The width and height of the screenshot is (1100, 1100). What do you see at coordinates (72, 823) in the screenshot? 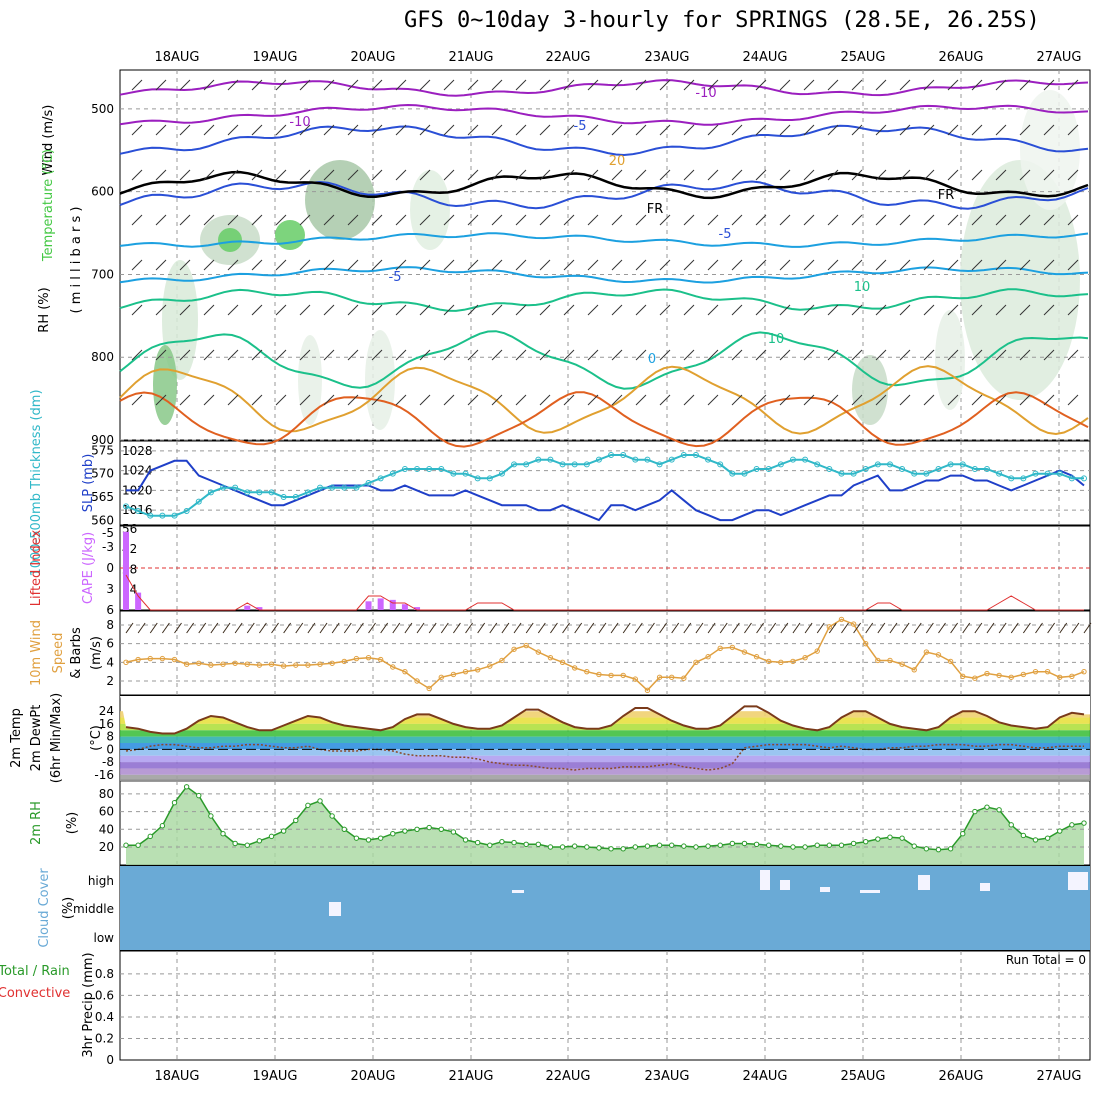
I see `ylabel-rh-pct: (%)` at bounding box center [72, 823].